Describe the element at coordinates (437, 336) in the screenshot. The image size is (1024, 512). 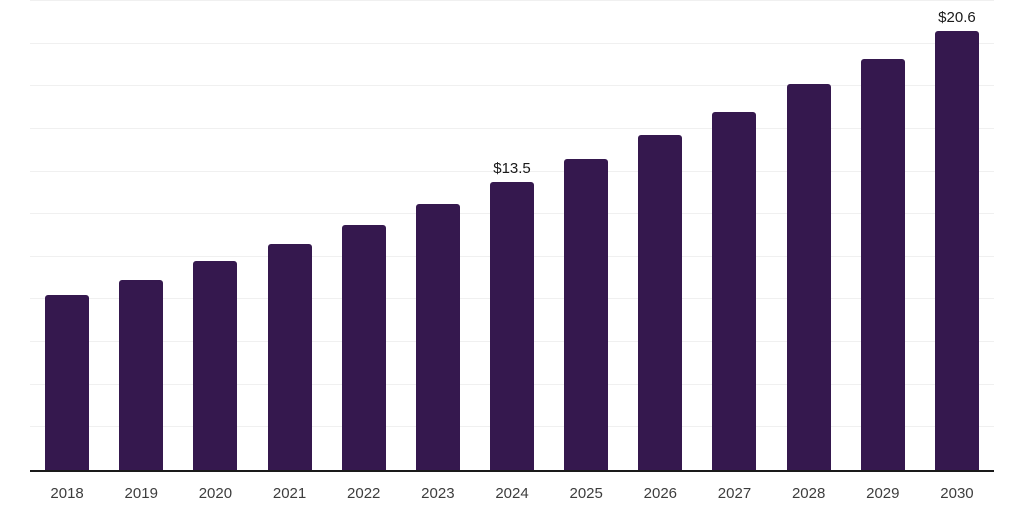
I see `bar-2023` at that location.